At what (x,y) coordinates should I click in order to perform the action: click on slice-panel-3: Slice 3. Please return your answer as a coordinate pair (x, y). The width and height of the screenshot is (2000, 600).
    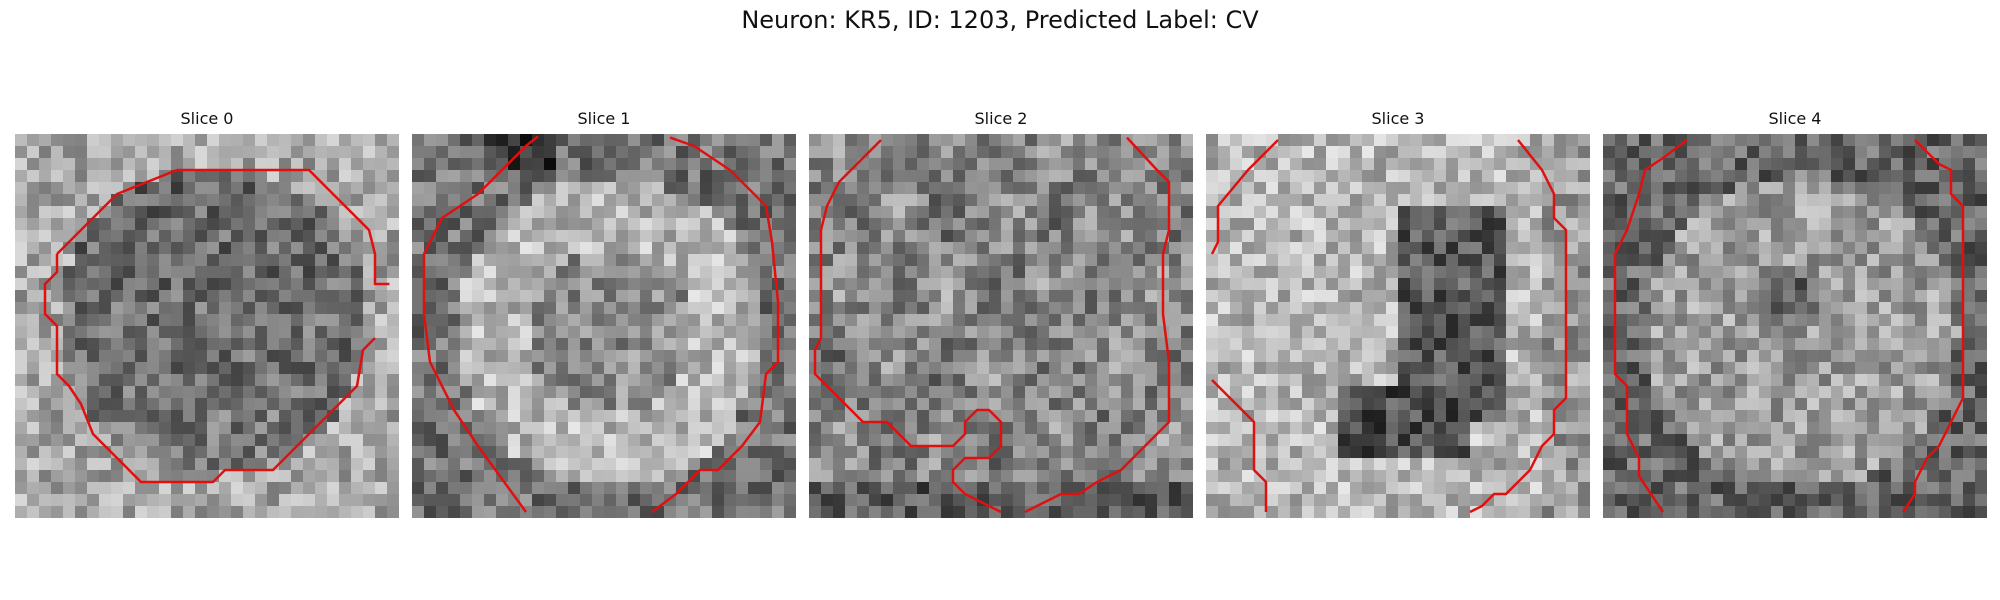
    Looking at the image, I should click on (1398, 314).